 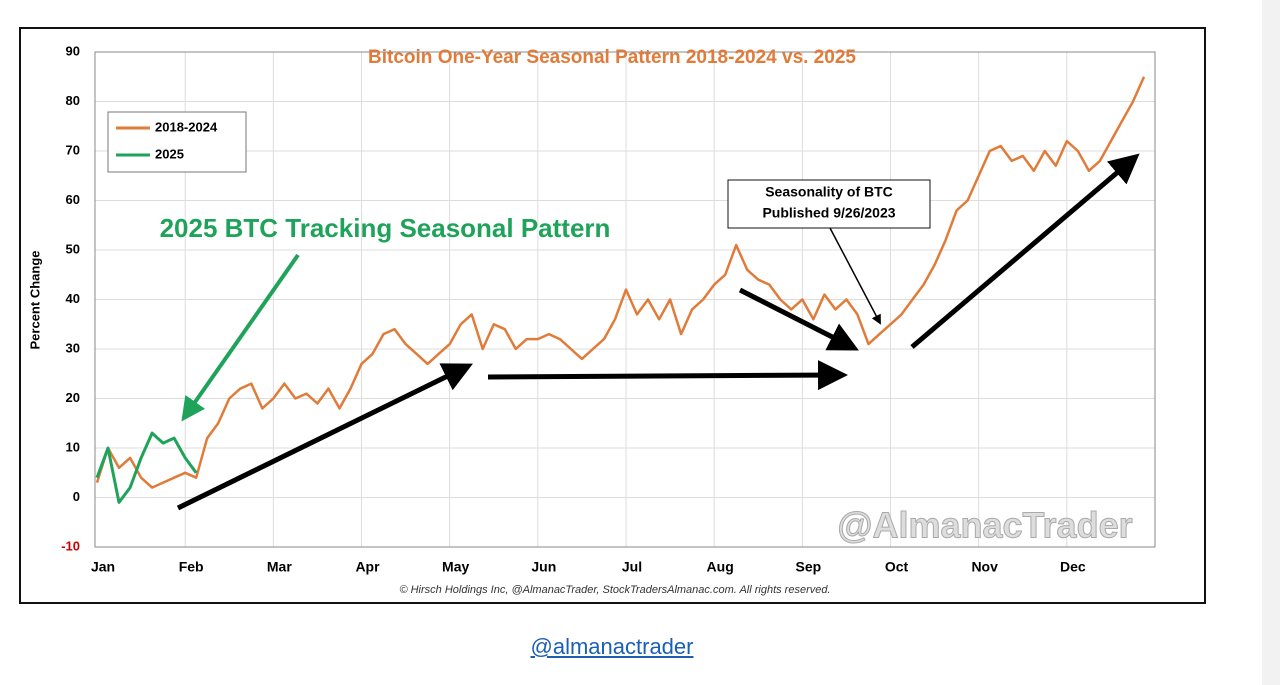 What do you see at coordinates (543, 567) in the screenshot?
I see `x-tick-label: Jun` at bounding box center [543, 567].